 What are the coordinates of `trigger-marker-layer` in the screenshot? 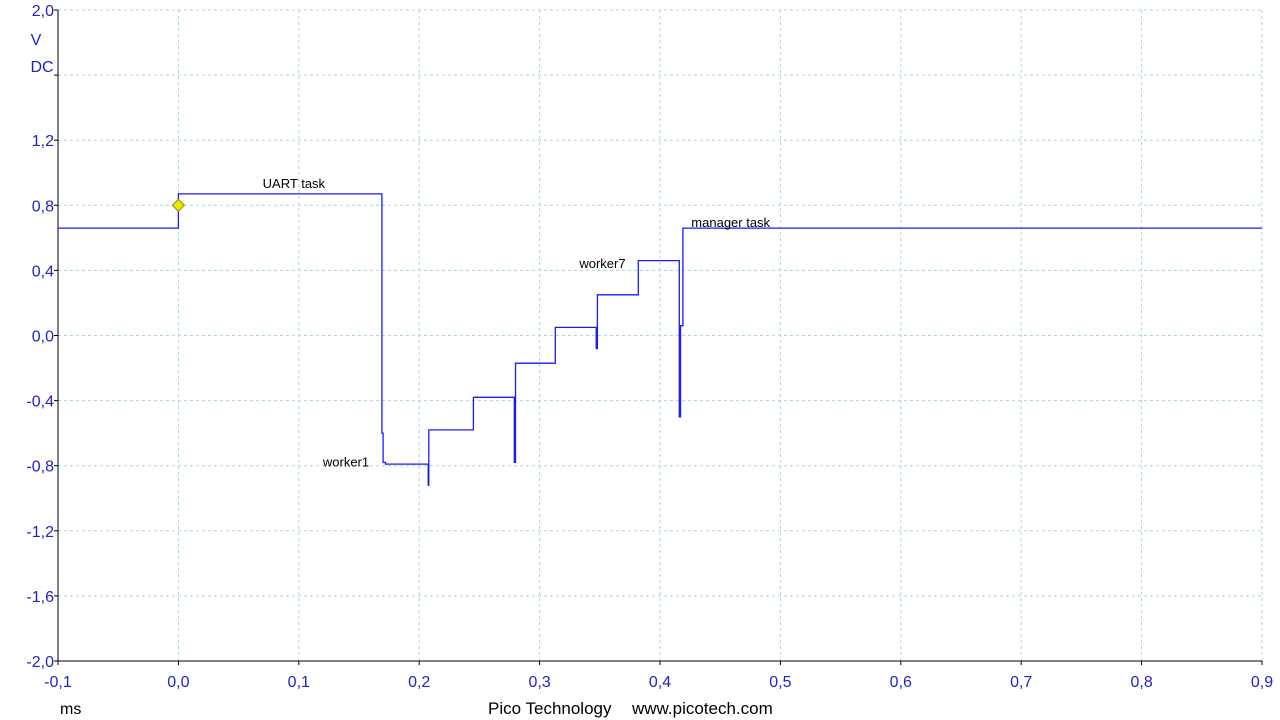 It's located at (178, 205).